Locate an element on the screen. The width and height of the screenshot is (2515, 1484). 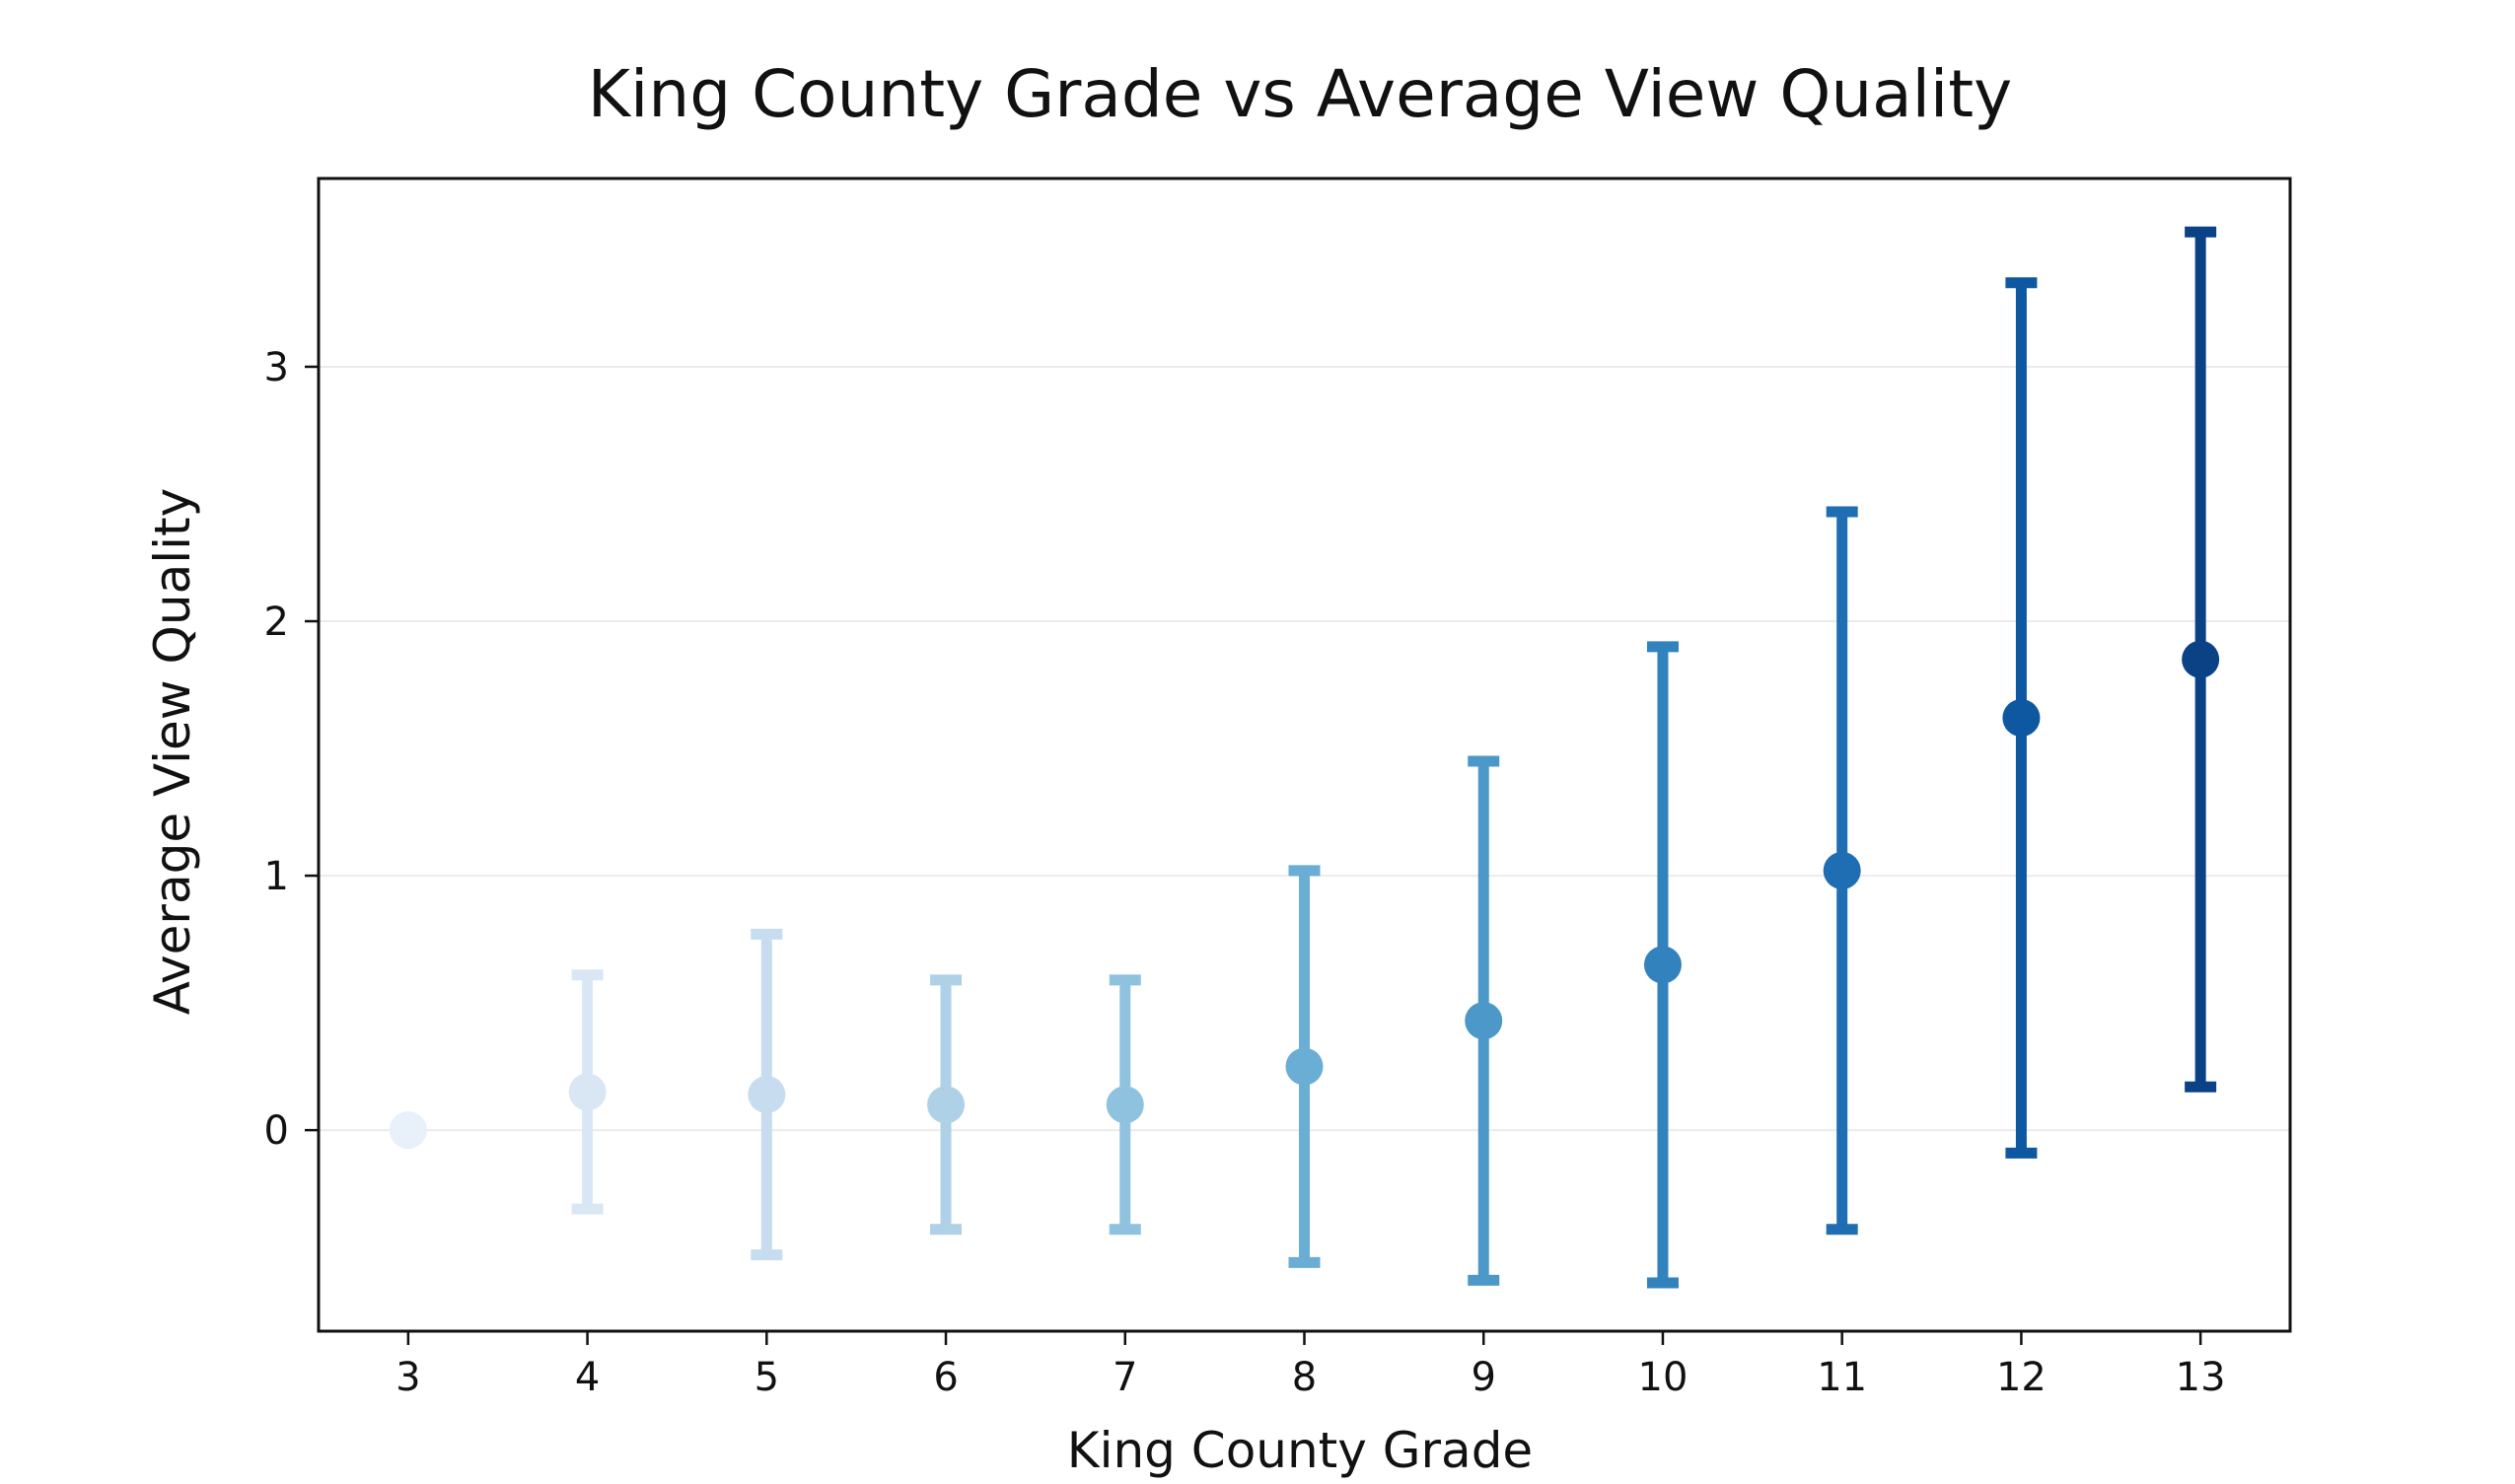
y-tick-label-2: 2 is located at coordinates (277, 622).